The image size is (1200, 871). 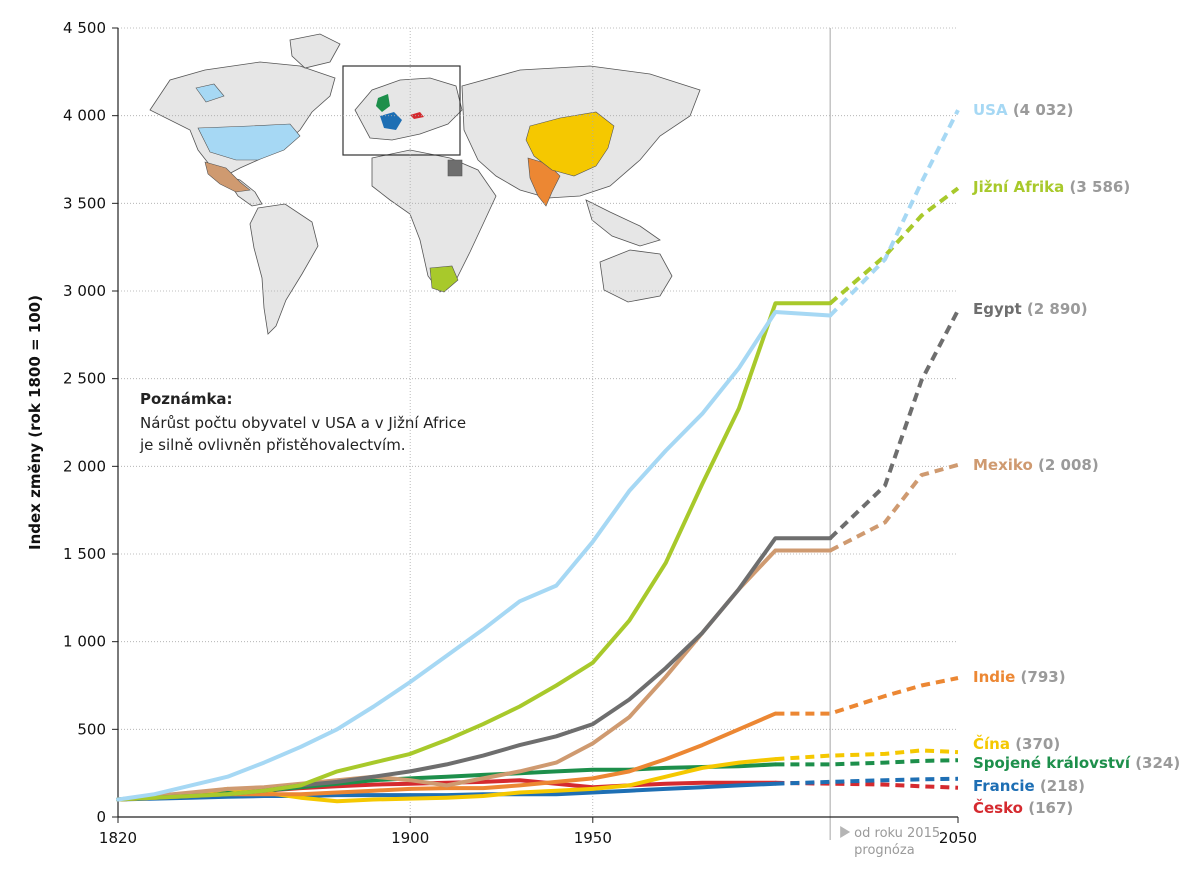 I want to click on series-final-value: (324), so click(x=1157, y=763).